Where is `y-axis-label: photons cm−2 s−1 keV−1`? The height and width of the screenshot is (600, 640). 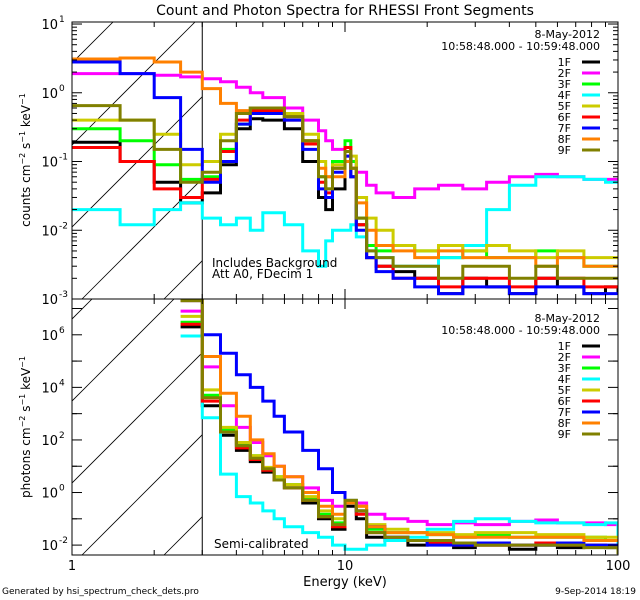 y-axis-label: photons cm−2 s−1 keV−1 is located at coordinates (25, 427).